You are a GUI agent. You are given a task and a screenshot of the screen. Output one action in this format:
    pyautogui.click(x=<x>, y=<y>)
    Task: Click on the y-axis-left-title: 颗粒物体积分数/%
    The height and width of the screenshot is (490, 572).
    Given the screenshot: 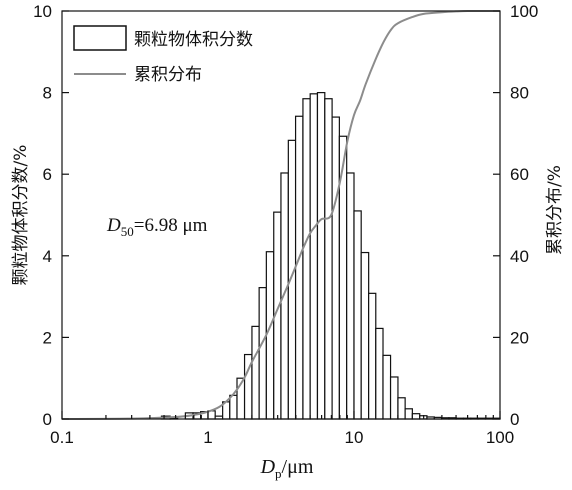 What is the action you would take?
    pyautogui.click(x=21, y=215)
    